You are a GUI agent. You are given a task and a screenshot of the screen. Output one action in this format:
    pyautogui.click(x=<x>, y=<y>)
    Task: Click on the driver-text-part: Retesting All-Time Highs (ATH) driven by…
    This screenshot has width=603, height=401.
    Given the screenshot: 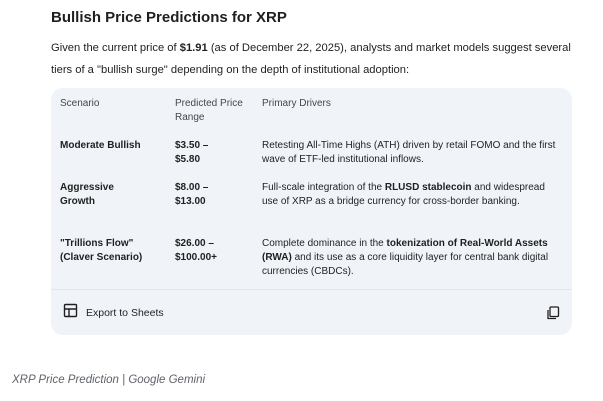 What is the action you would take?
    pyautogui.click(x=409, y=152)
    